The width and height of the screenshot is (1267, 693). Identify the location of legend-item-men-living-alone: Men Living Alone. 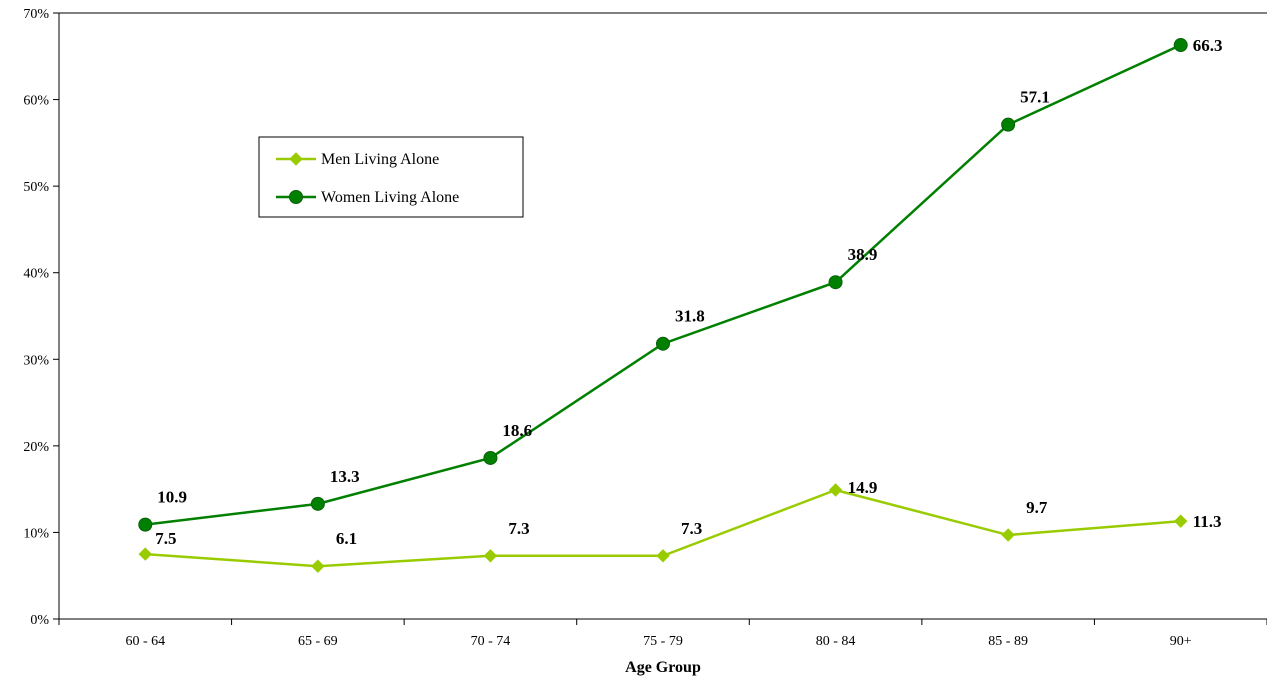
(357, 159).